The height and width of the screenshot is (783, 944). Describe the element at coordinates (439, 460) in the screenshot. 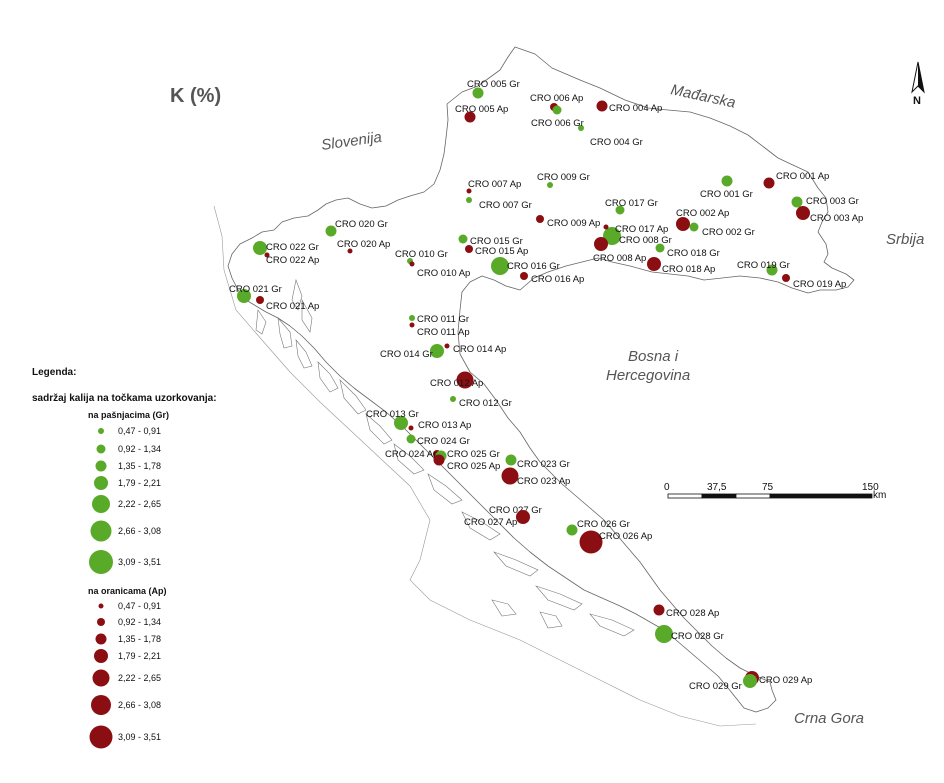

I see `cro-025-ap-marker` at that location.